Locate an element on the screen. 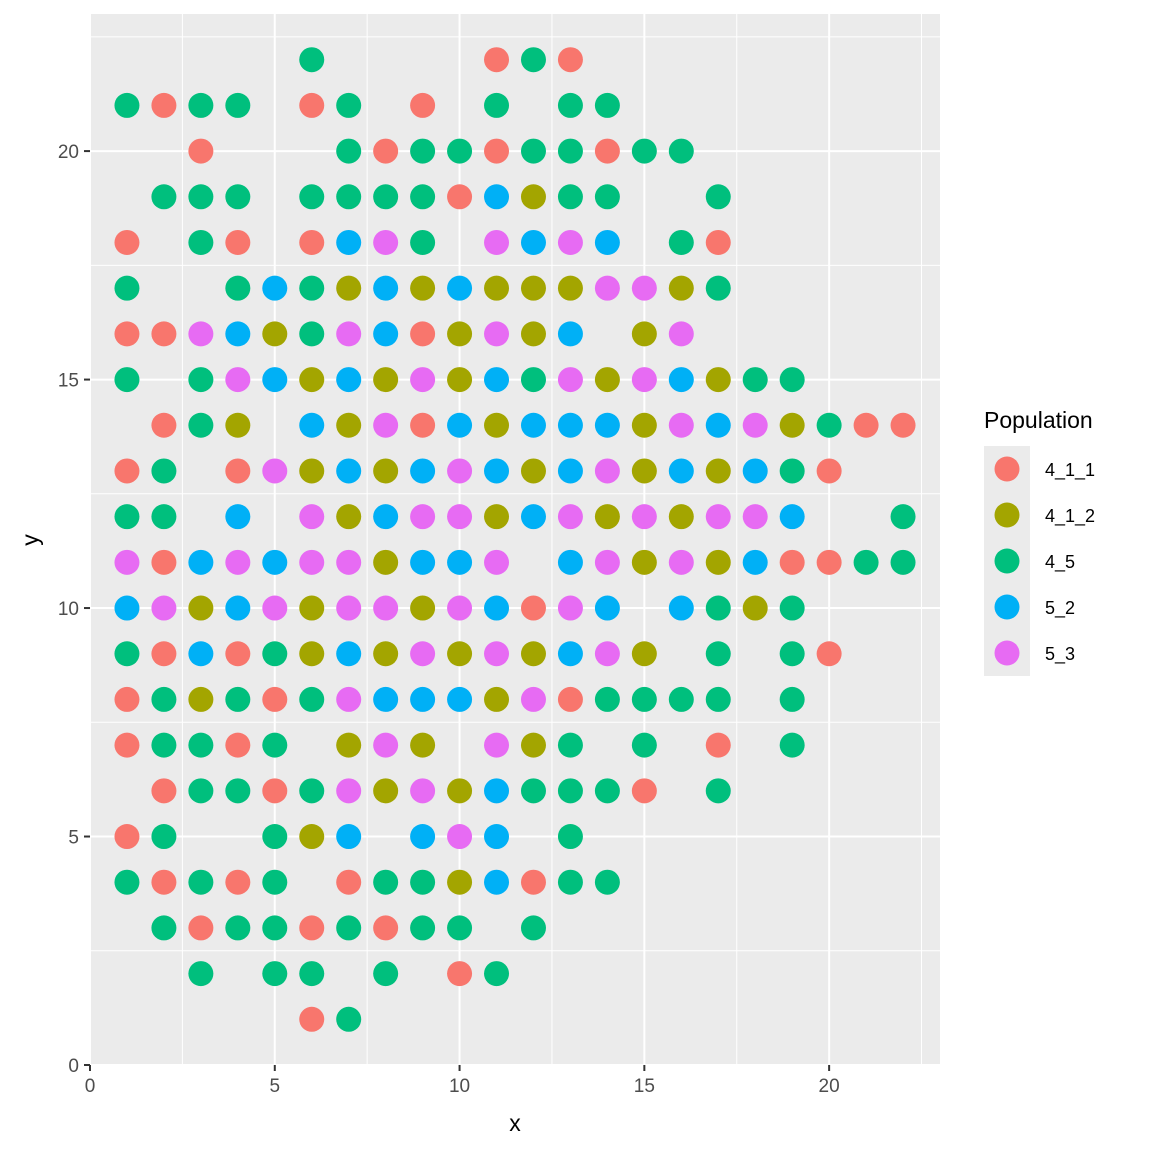 Image resolution: width=1152 pixels, height=1152 pixels. y-axis-title: y is located at coordinates (30, 540).